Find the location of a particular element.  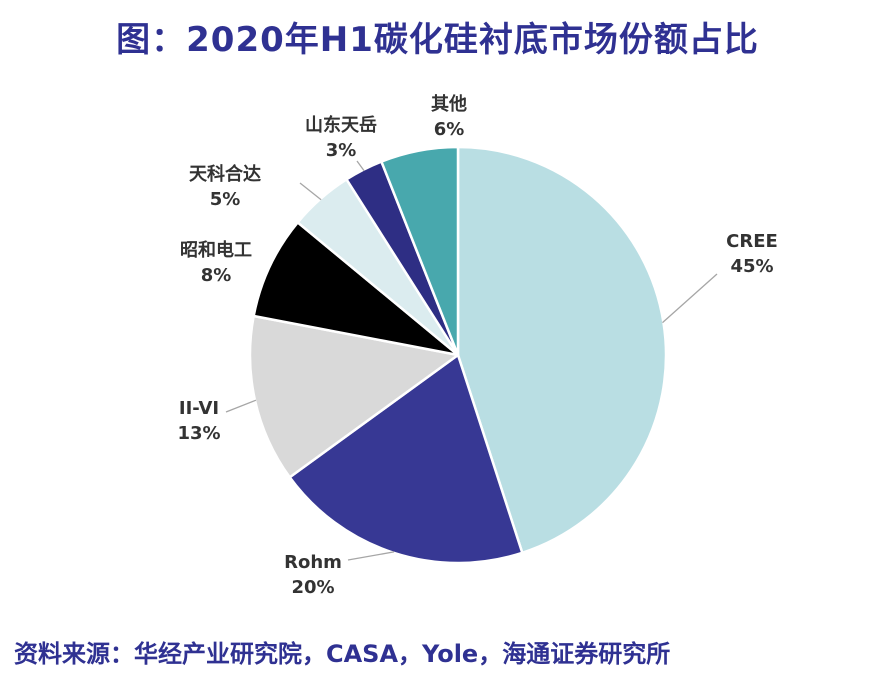

slice-label-4: 天科合达 is located at coordinates (225, 174).